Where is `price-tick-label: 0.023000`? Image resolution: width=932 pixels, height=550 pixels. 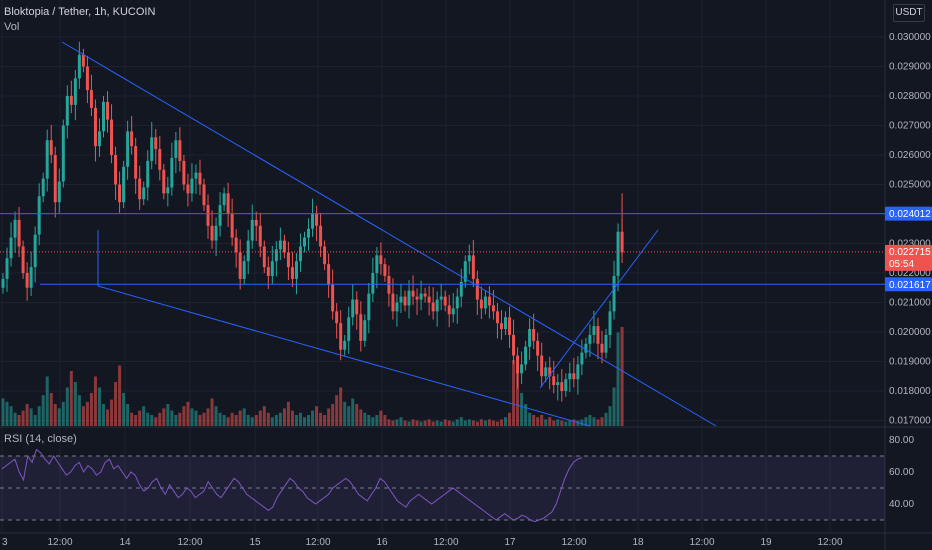
price-tick-label: 0.023000 is located at coordinates (910, 244).